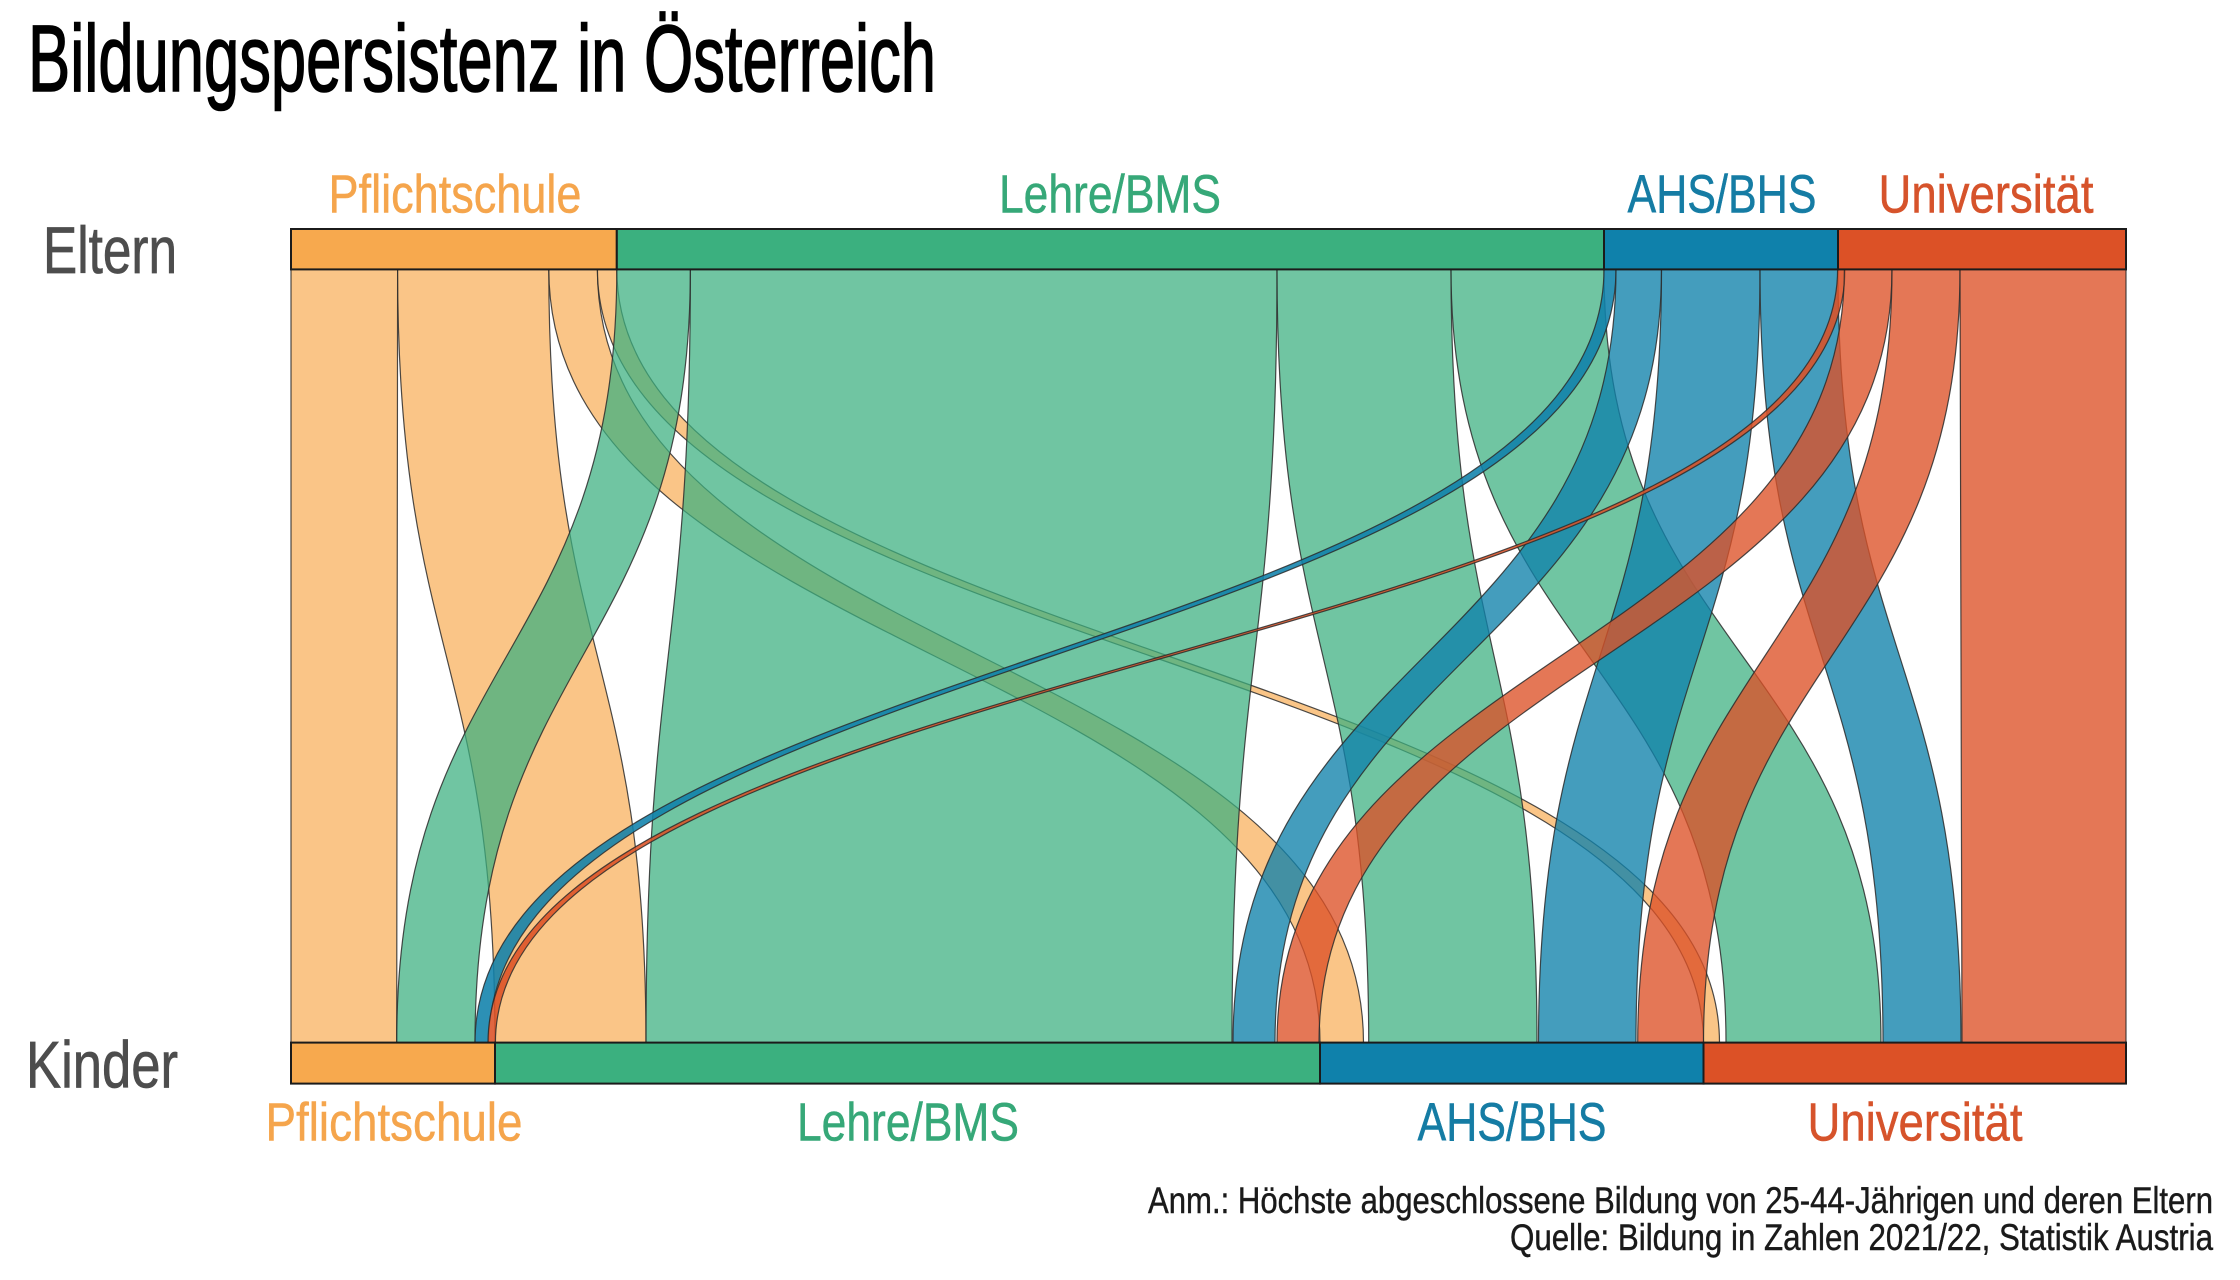  What do you see at coordinates (102, 1065) in the screenshot?
I see `svg-text: Kinder` at bounding box center [102, 1065].